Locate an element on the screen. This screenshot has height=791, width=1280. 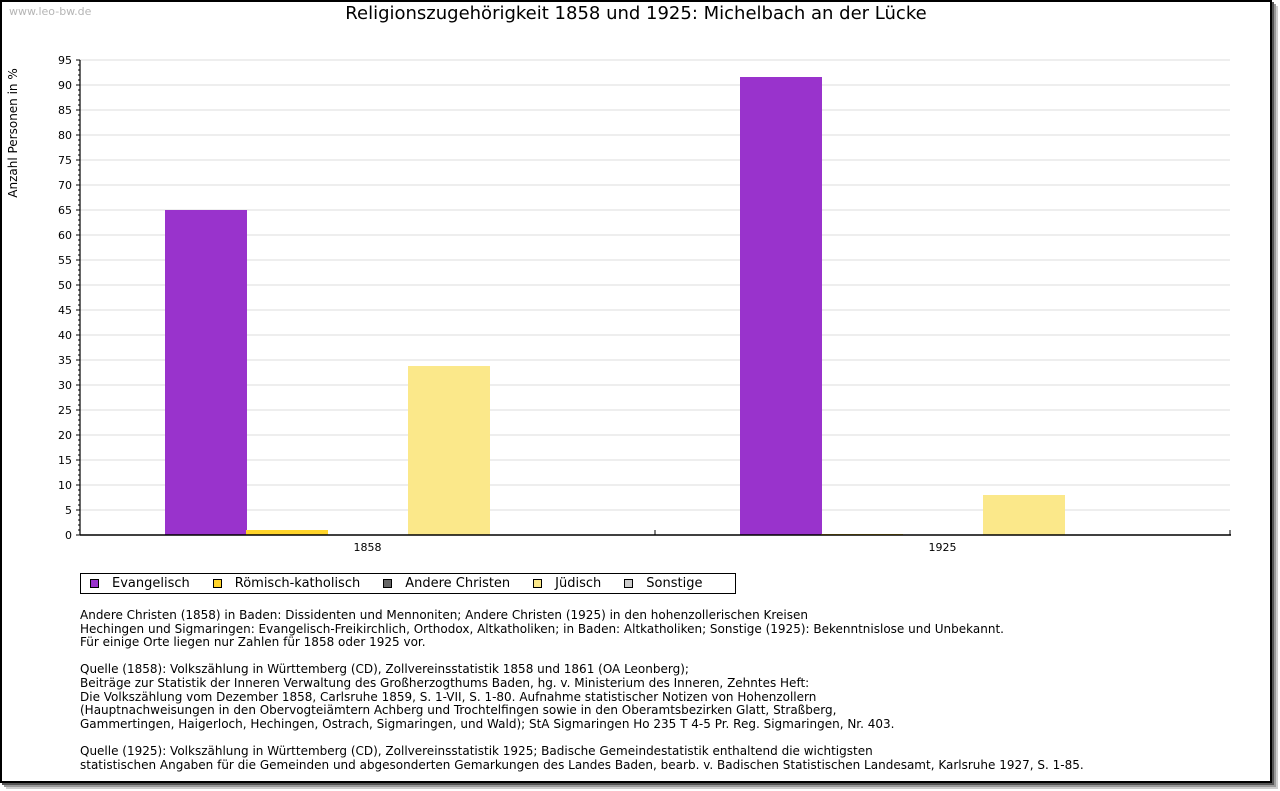
legend-label: Andere Christen is located at coordinates (458, 583).